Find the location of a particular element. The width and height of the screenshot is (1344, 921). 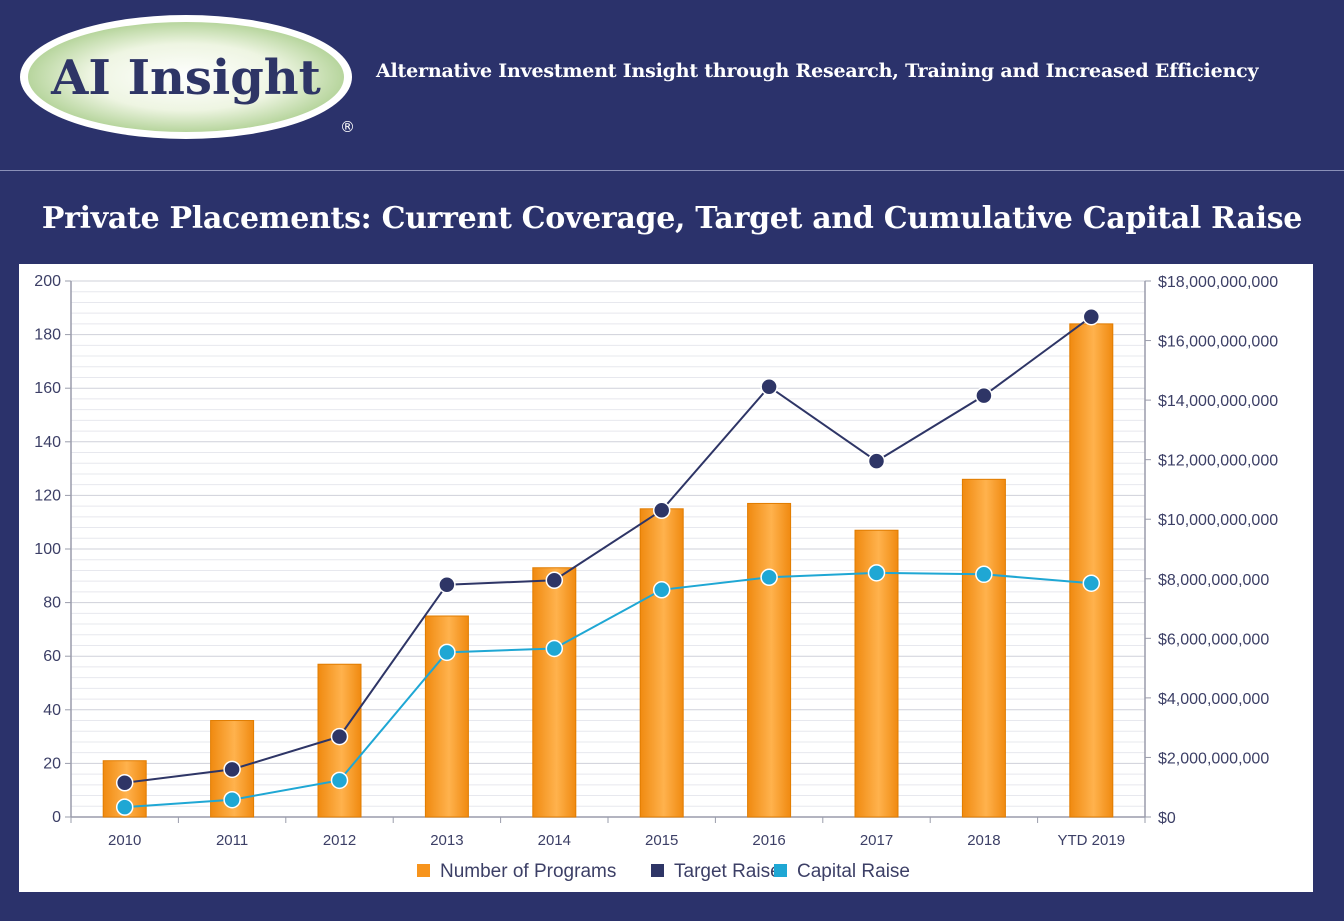

y-right-tick-label: $6,000,000,000 is located at coordinates (1213, 639).